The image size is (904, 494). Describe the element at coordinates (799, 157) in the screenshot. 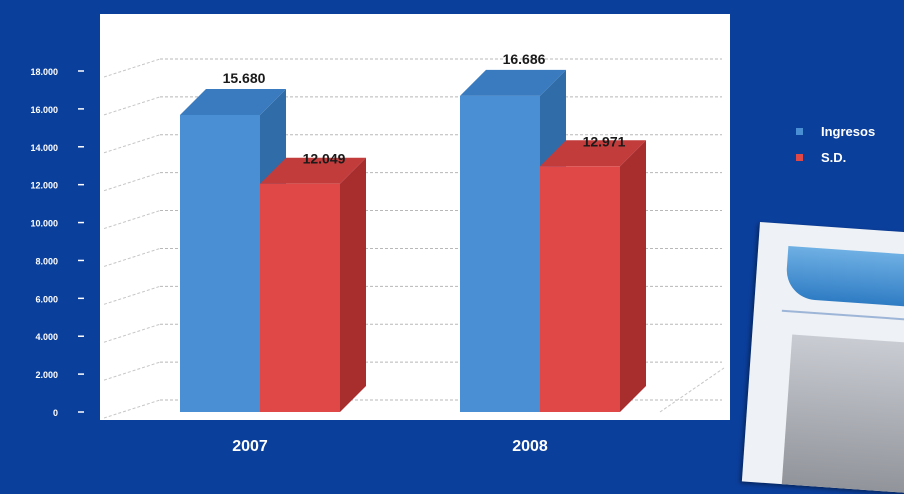

I see `legend-swatch-sd` at that location.